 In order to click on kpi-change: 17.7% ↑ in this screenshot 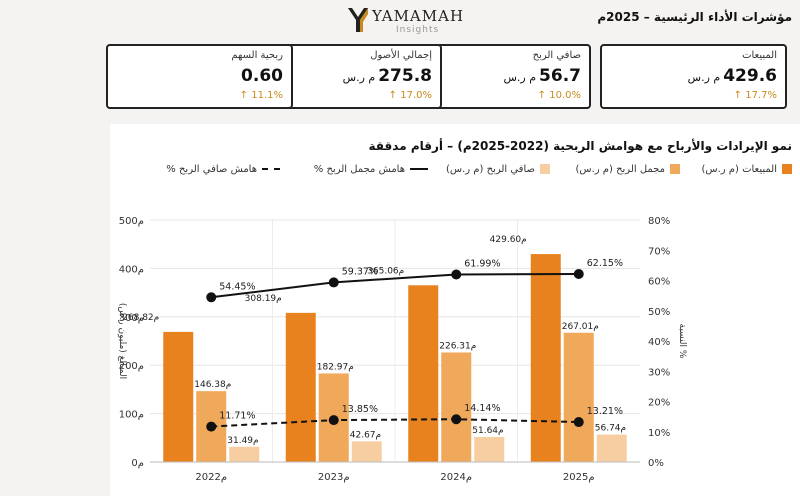, I will do `click(755, 95)`.